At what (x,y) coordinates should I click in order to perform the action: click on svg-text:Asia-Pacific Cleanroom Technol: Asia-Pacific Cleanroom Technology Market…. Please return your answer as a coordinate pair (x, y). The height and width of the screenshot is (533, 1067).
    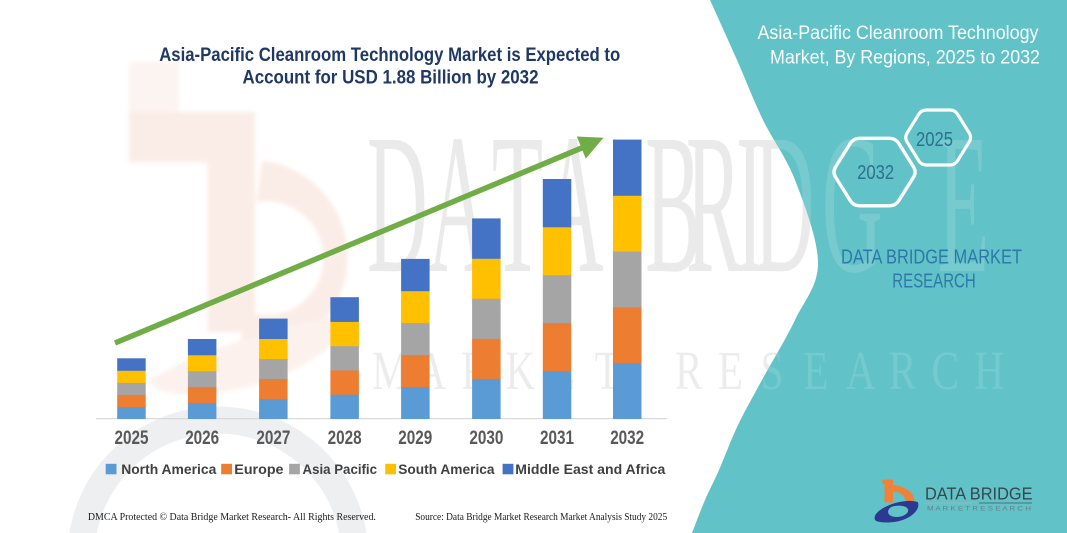
    Looking at the image, I should click on (389, 55).